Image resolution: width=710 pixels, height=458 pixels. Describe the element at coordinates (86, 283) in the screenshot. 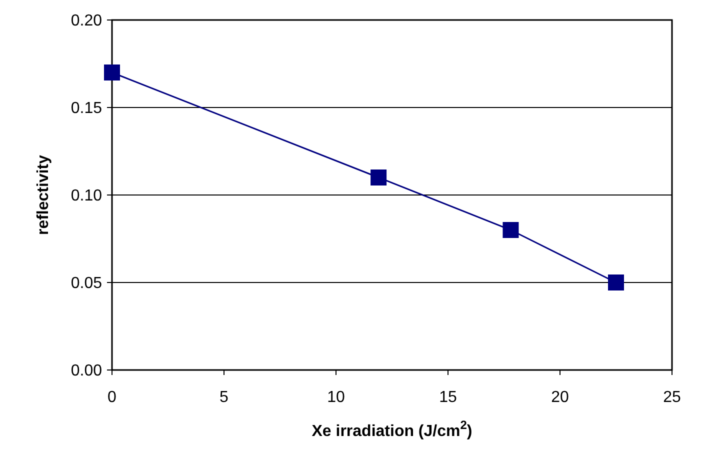

I see `y-tick-label: 0.05` at that location.